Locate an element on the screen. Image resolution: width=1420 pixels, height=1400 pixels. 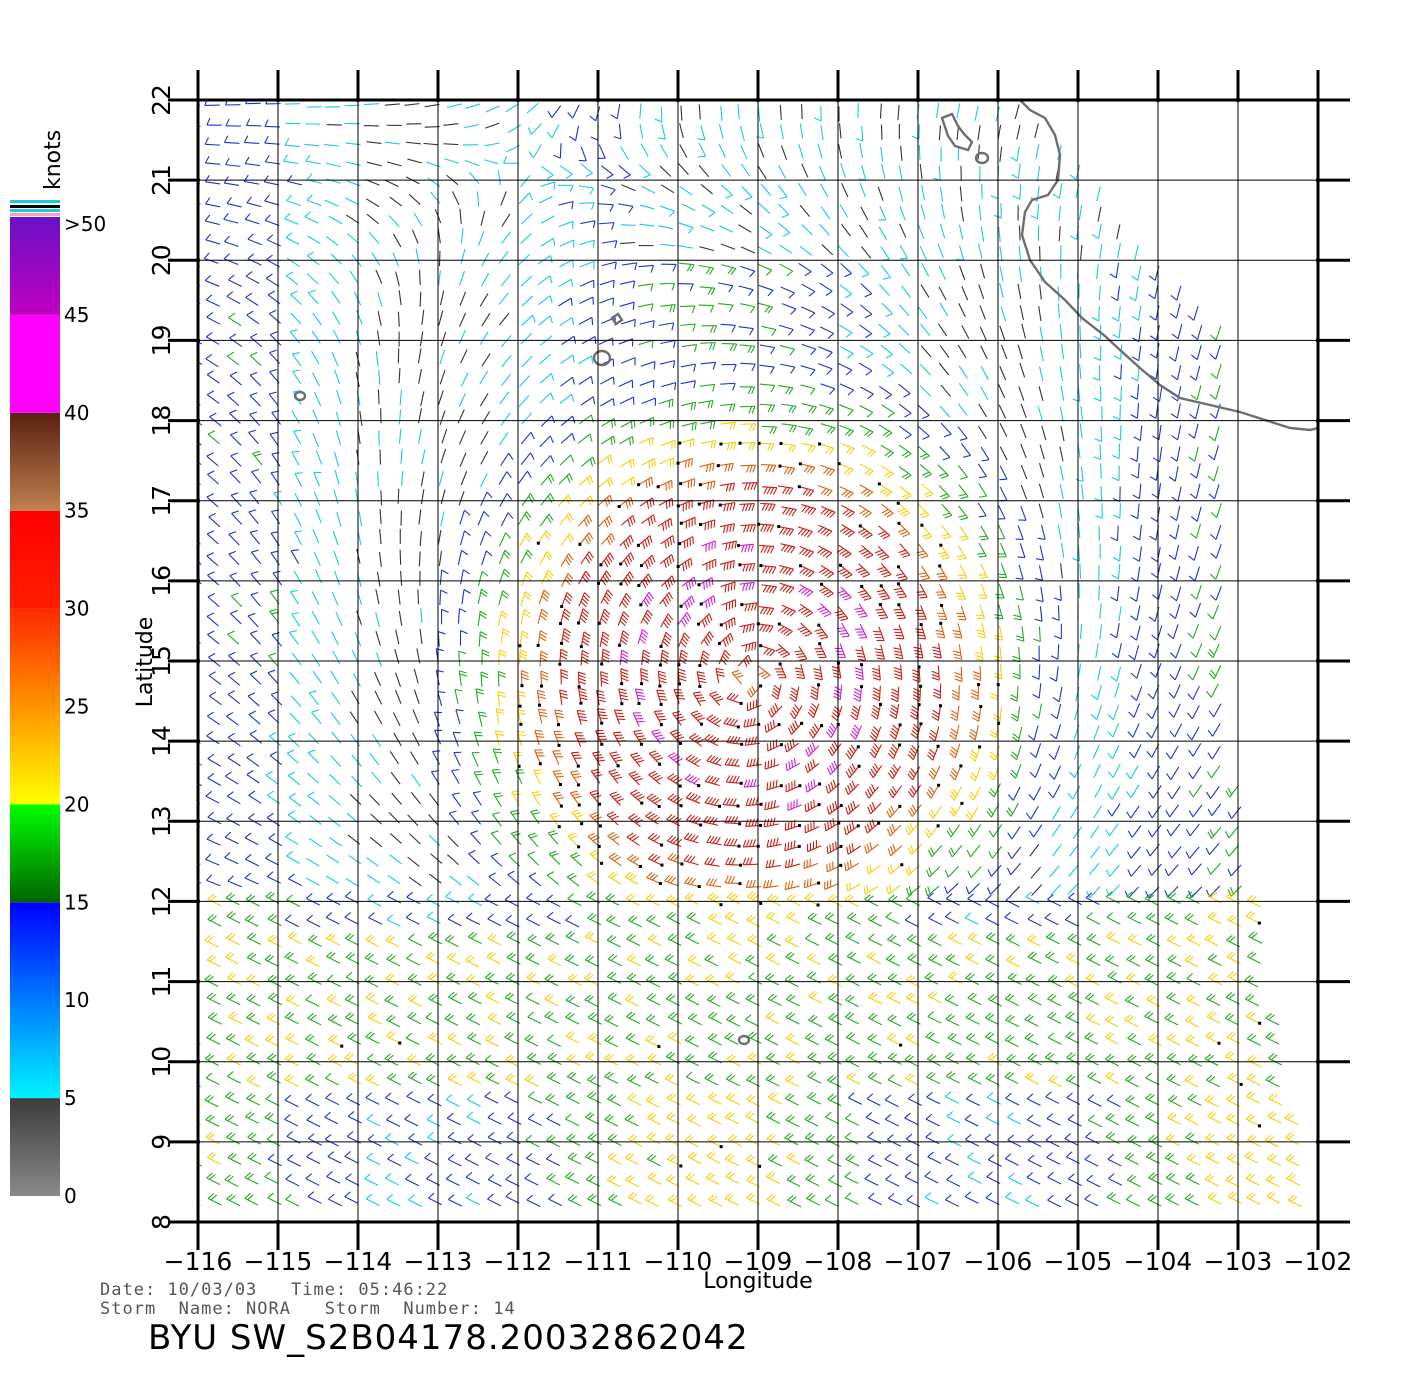
lon-tick-label: −109 is located at coordinates (758, 1261).